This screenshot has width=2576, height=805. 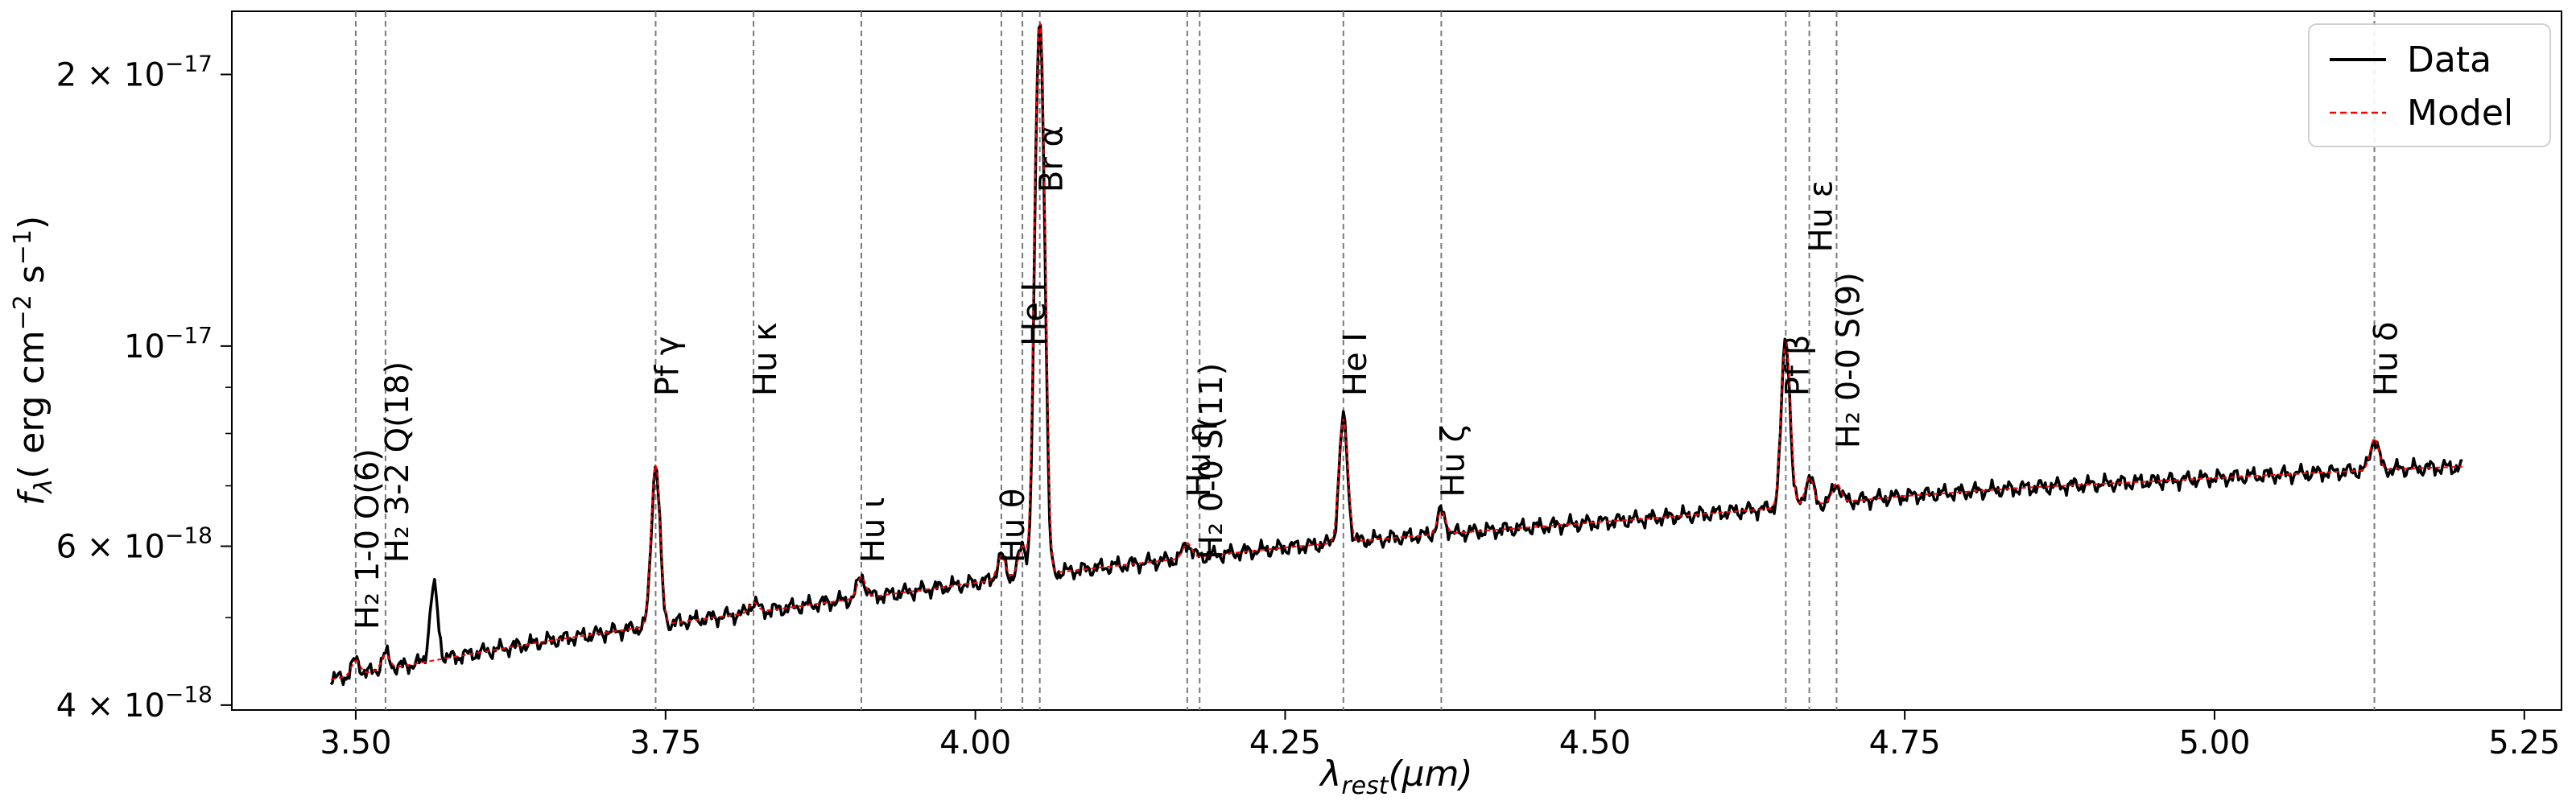 What do you see at coordinates (168, 343) in the screenshot?
I see `y-tick-label-2: 10−17` at bounding box center [168, 343].